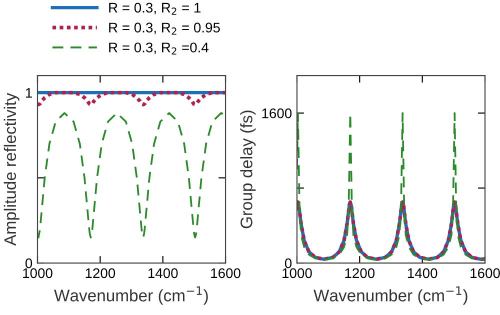  I want to click on line-series, so click(132, 98).